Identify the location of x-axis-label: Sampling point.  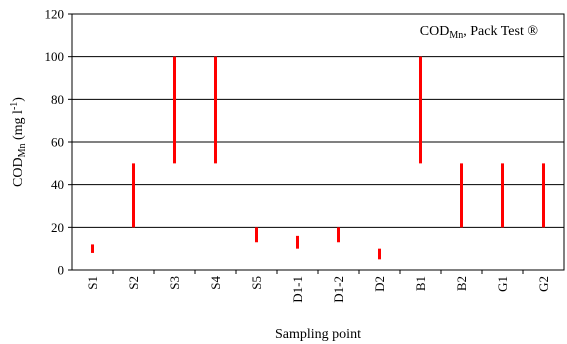
(318, 334).